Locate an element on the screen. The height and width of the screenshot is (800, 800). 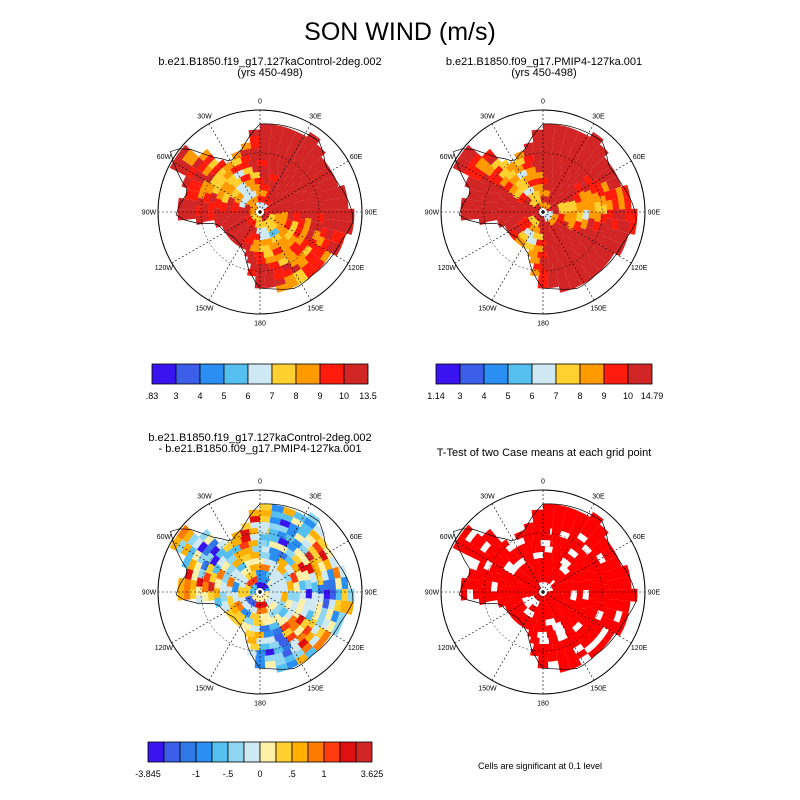
panel-3-title-line2: - b.e21.B1850.f09_g17.PMIP4-127ka.001 is located at coordinates (260, 449).